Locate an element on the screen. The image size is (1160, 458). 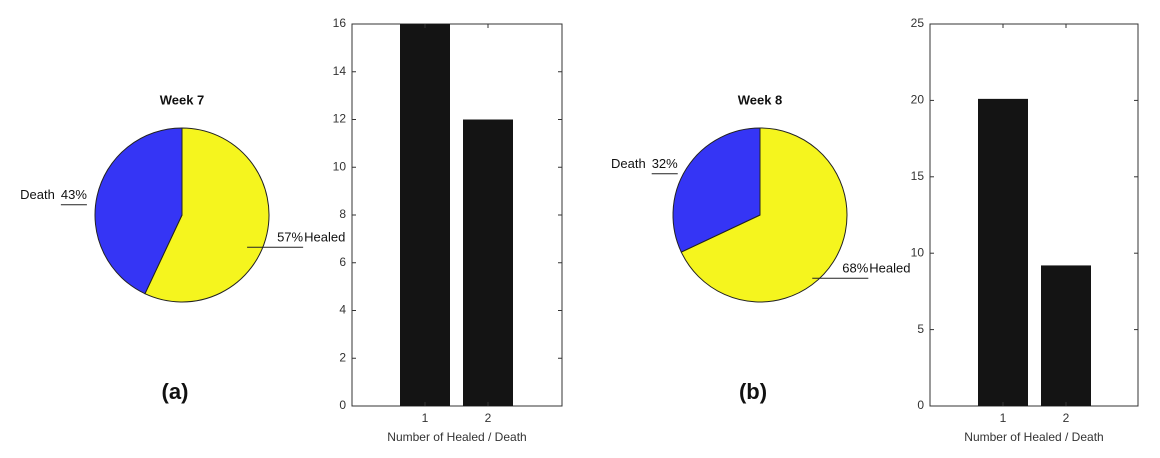
y-tick-label: 20 is located at coordinates (918, 100).